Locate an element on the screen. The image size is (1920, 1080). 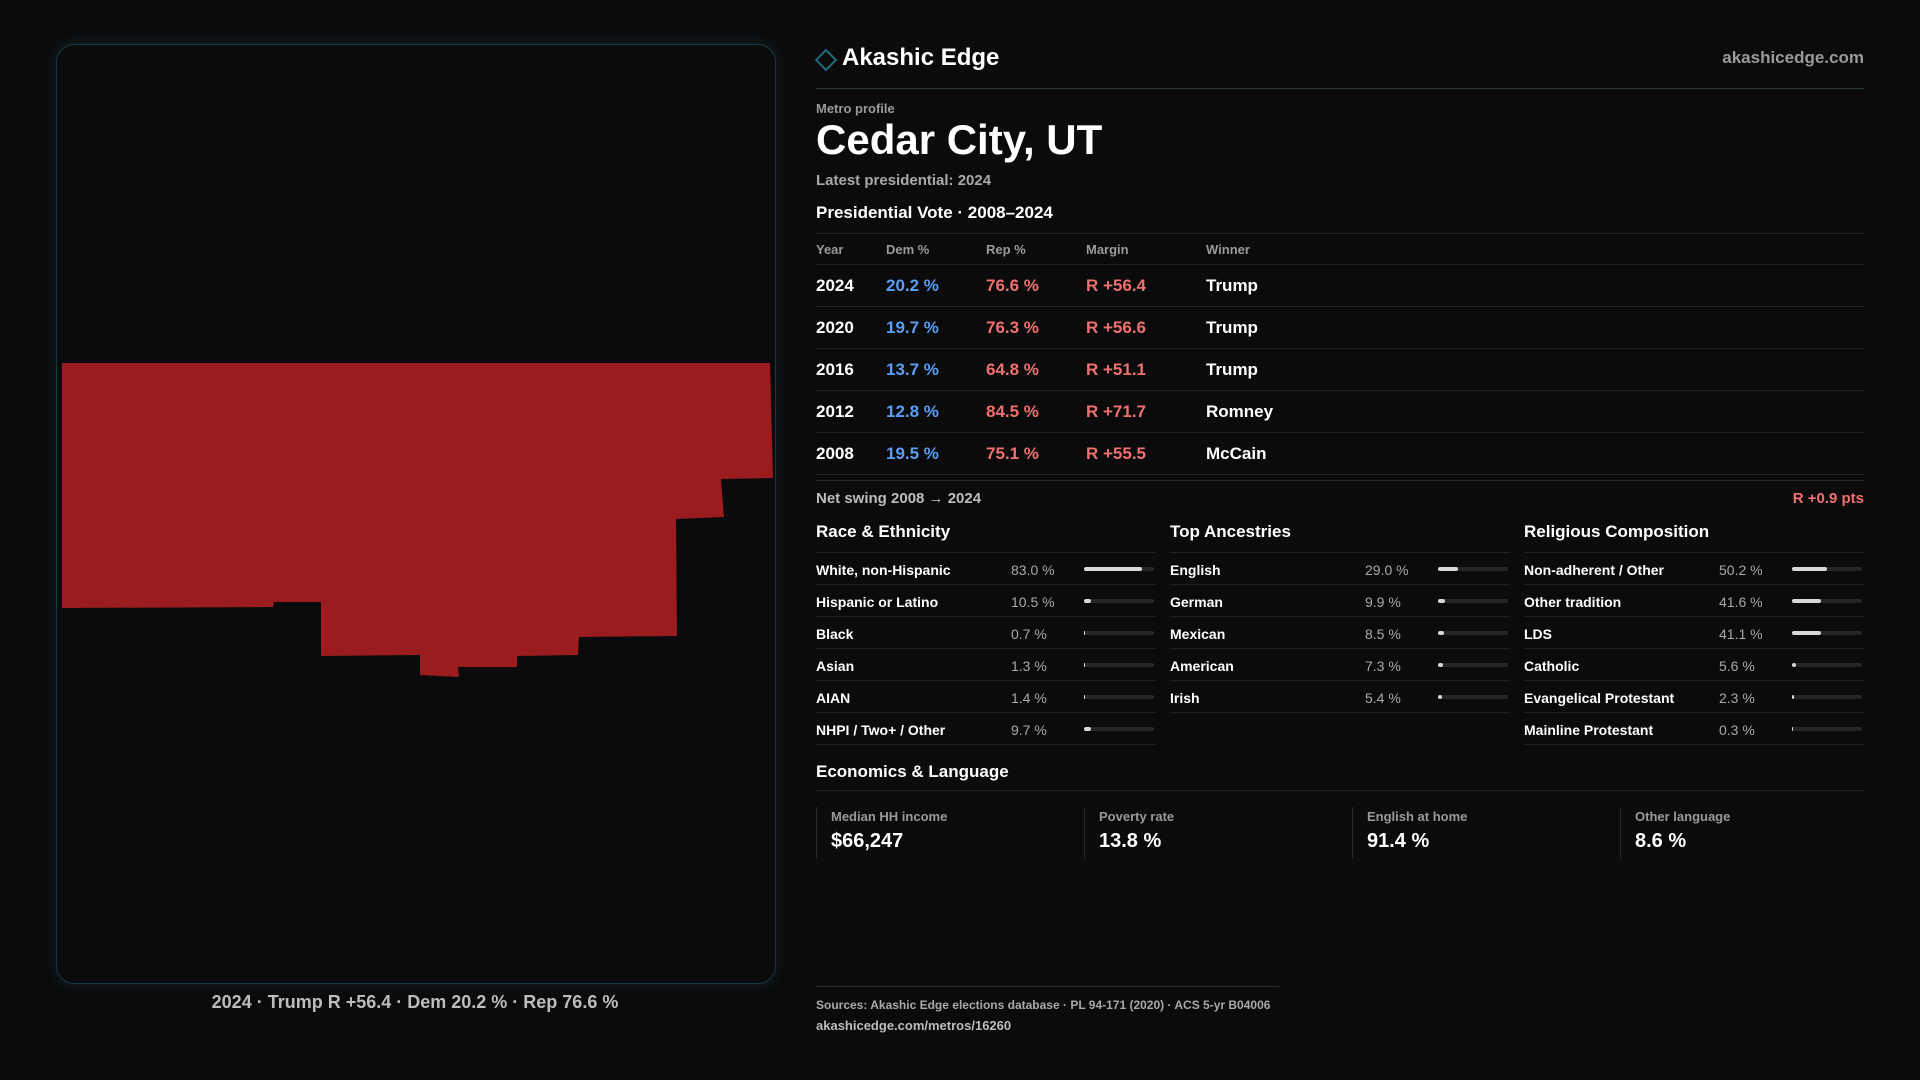
stat-card: Poverty rate 13.8 % is located at coordinates (1211, 833).